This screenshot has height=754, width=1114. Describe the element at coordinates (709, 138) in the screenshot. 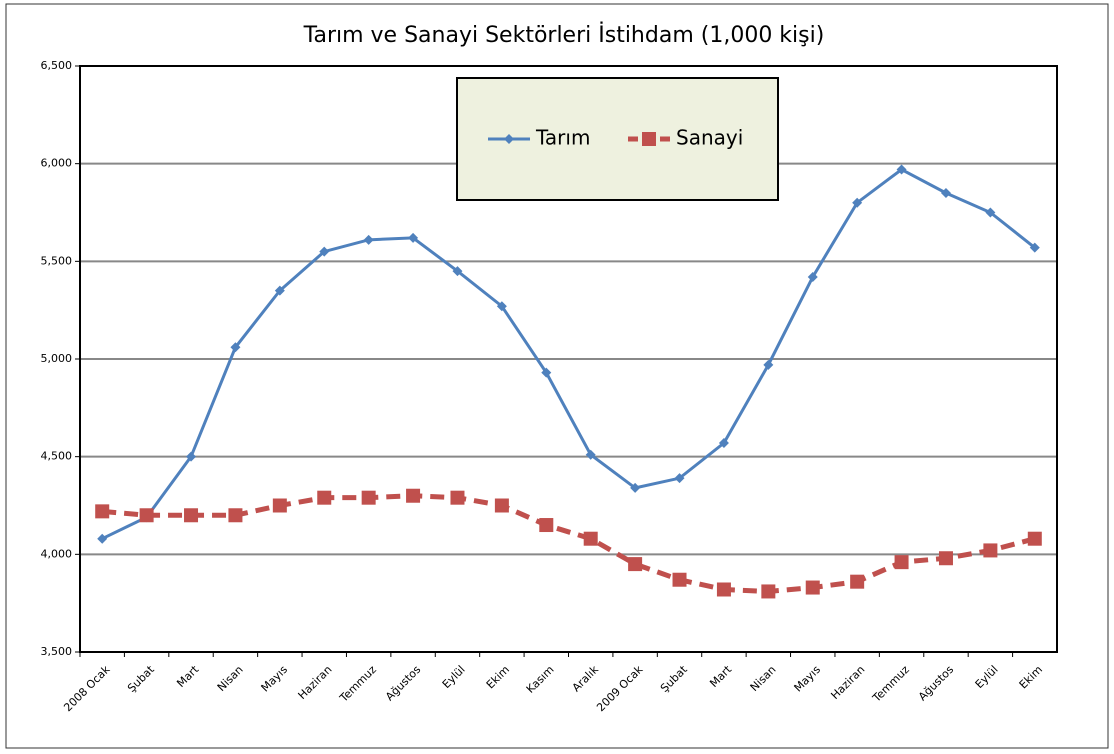

I see `legend-label: Sanayi` at that location.